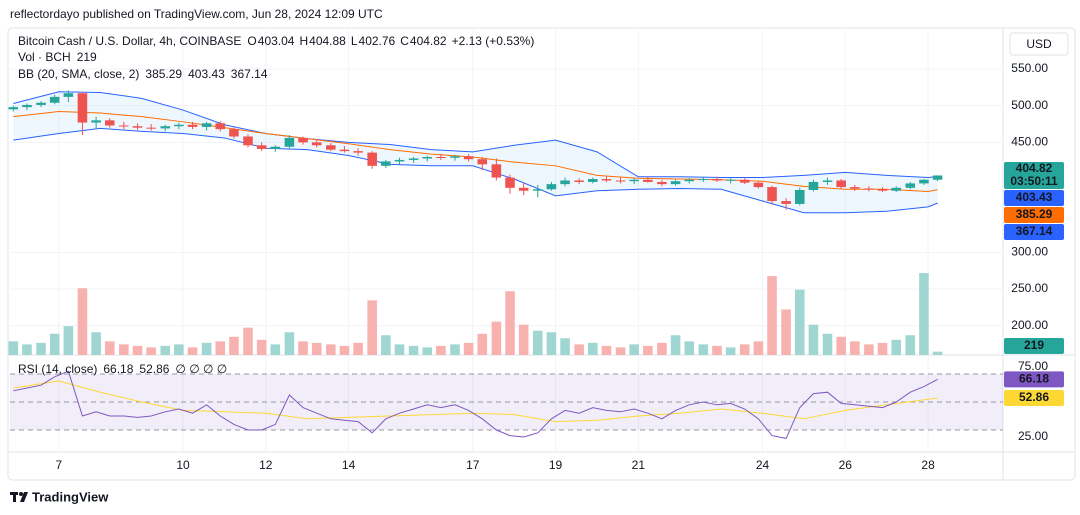  Describe the element at coordinates (1029, 325) in the screenshot. I see `y-tick-label: 200.00` at that location.